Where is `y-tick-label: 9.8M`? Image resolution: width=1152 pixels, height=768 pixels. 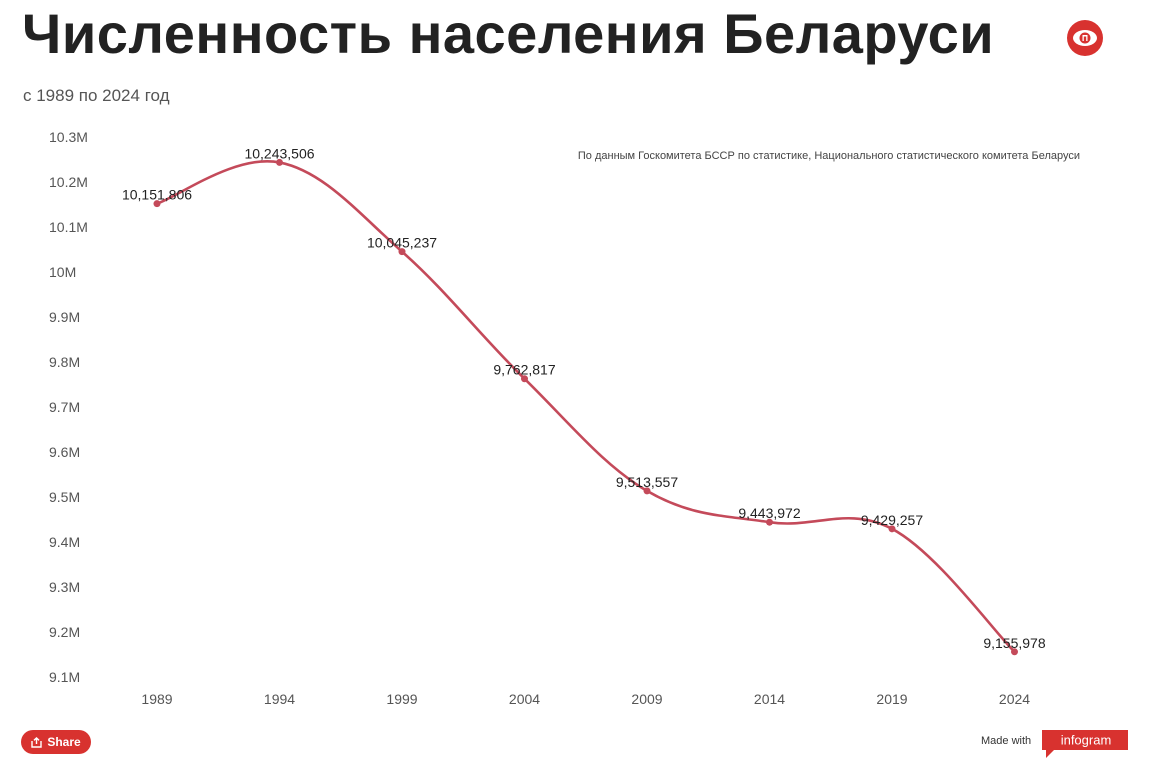 y-tick-label: 9.8M is located at coordinates (64, 362).